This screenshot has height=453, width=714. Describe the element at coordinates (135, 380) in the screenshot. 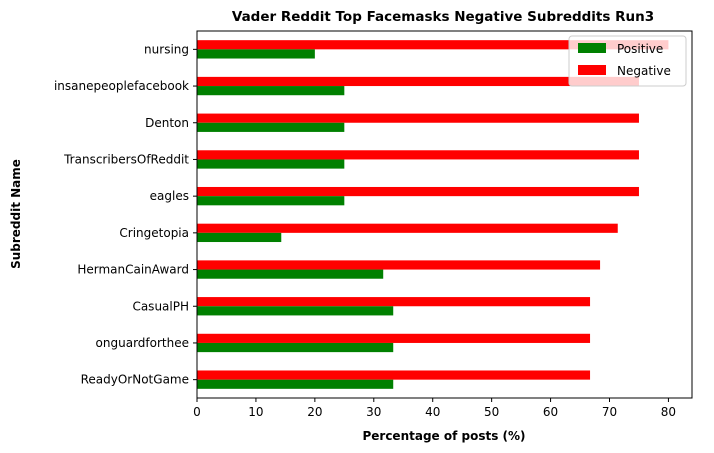

I see `y-tick-label-readyornotgame: ReadyOrNotGame` at that location.